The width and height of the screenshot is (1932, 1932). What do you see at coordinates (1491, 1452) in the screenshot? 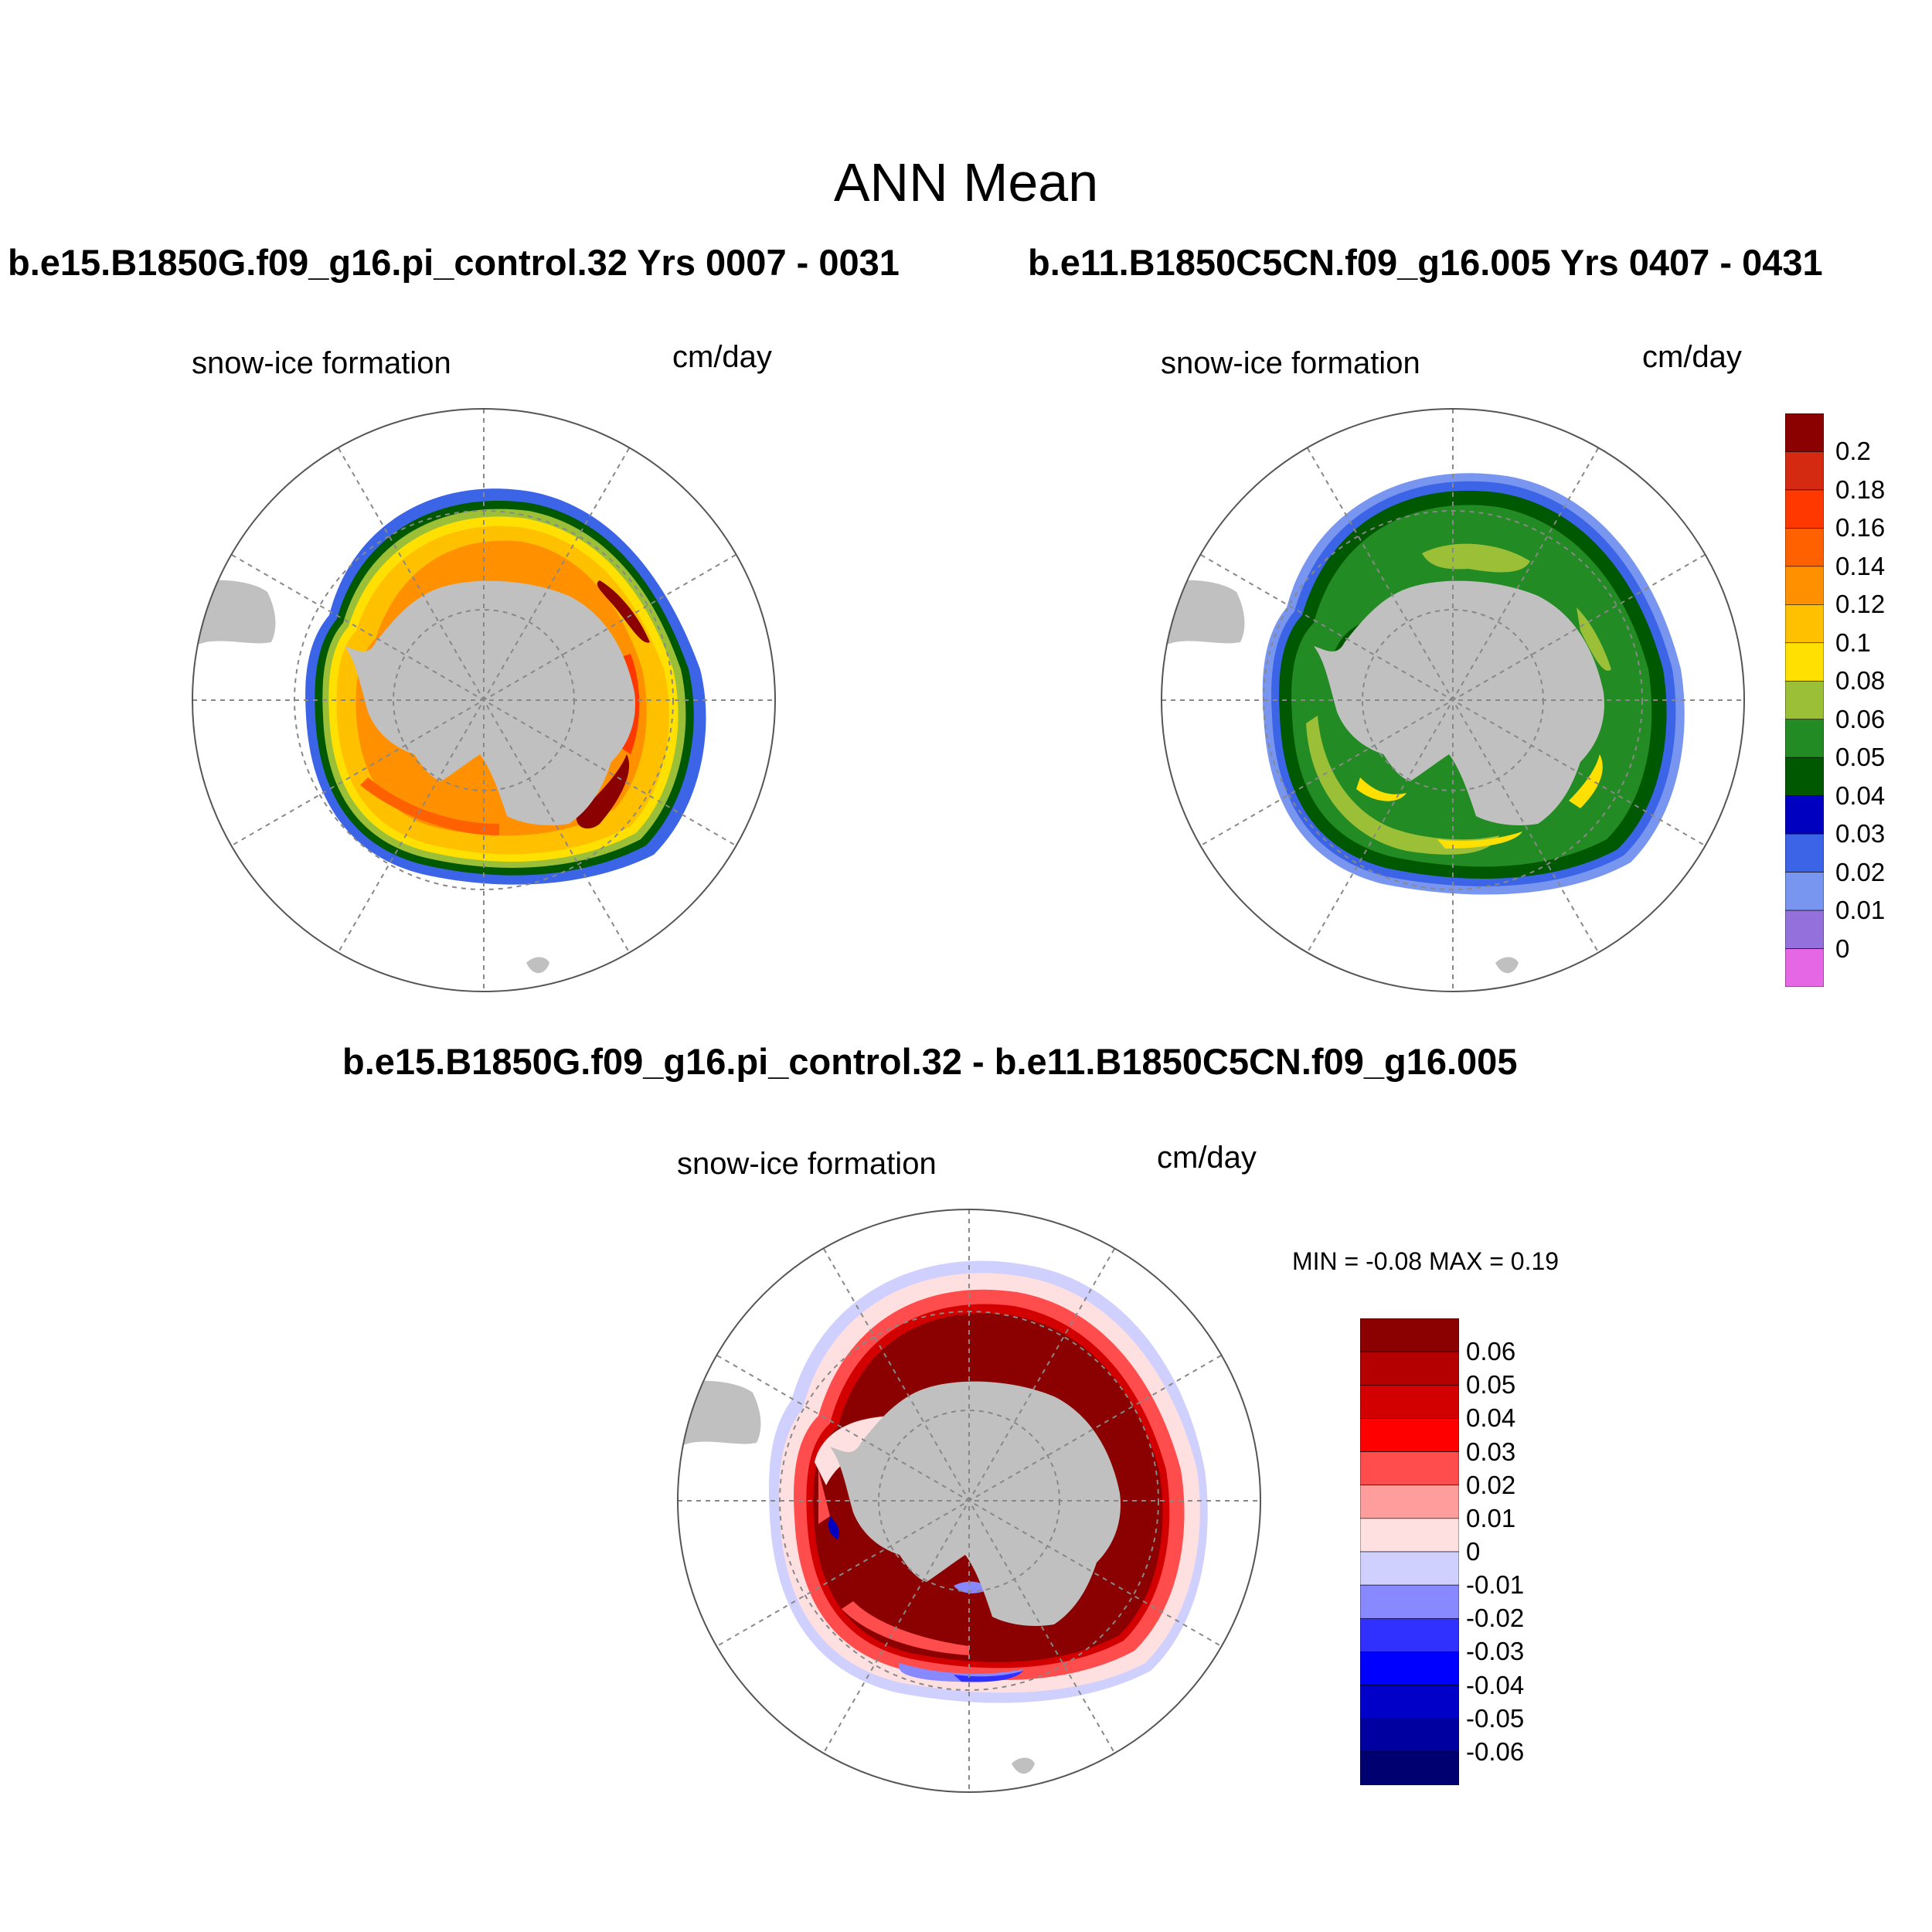
I see `colorbar-difference-label: 0.03` at bounding box center [1491, 1452].